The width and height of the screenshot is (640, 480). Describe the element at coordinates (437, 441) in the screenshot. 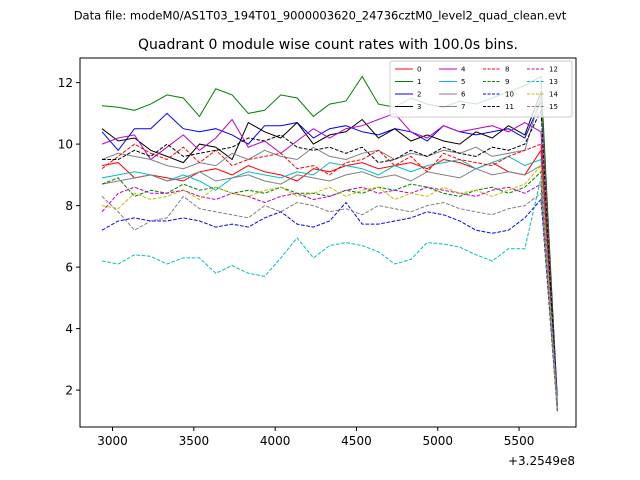

I see `x-tick-label: 5000` at that location.